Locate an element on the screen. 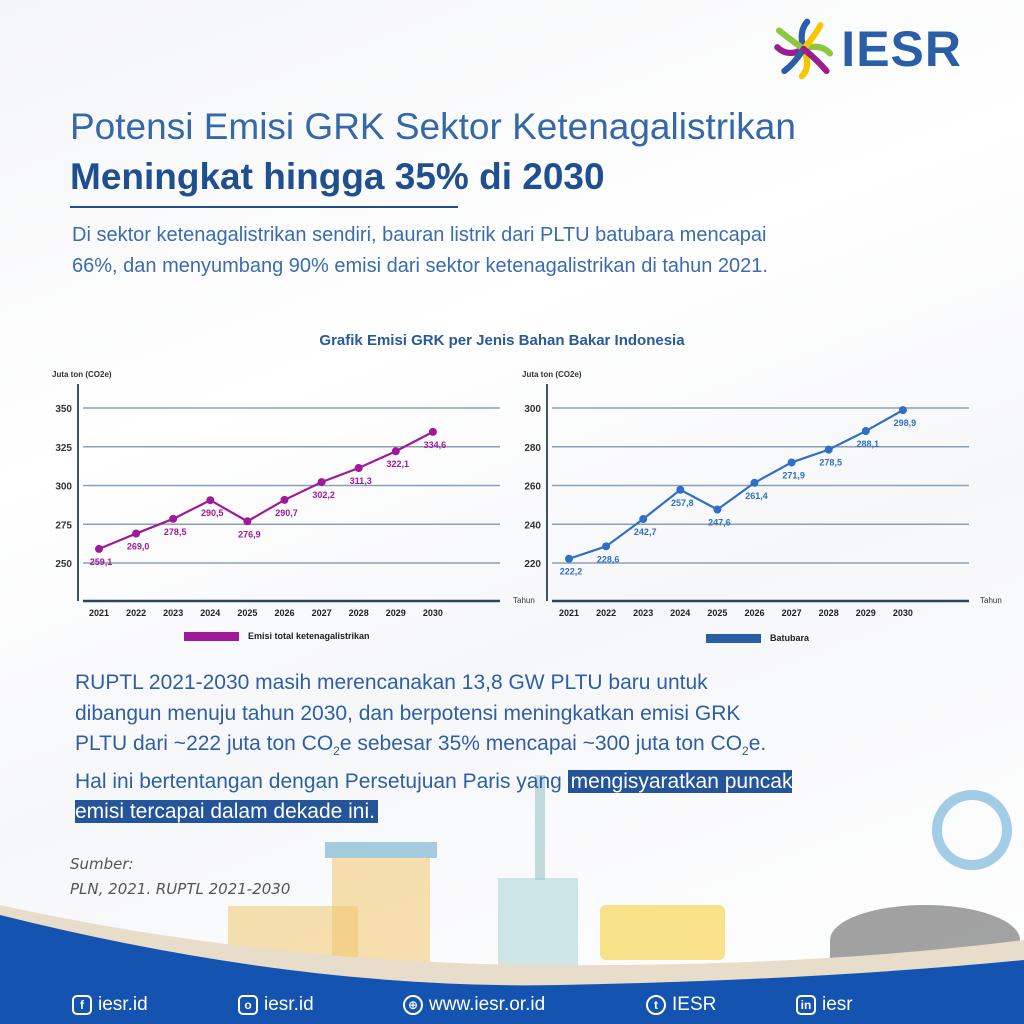 This screenshot has width=1024, height=1024. chart1-data-label: 322,1 is located at coordinates (398, 464).